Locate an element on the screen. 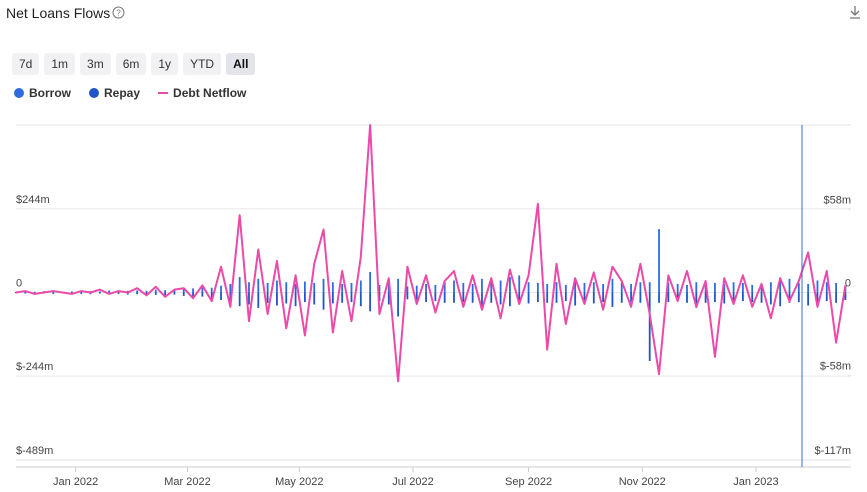 The width and height of the screenshot is (867, 492). legend-item: Debt Netflow is located at coordinates (202, 93).